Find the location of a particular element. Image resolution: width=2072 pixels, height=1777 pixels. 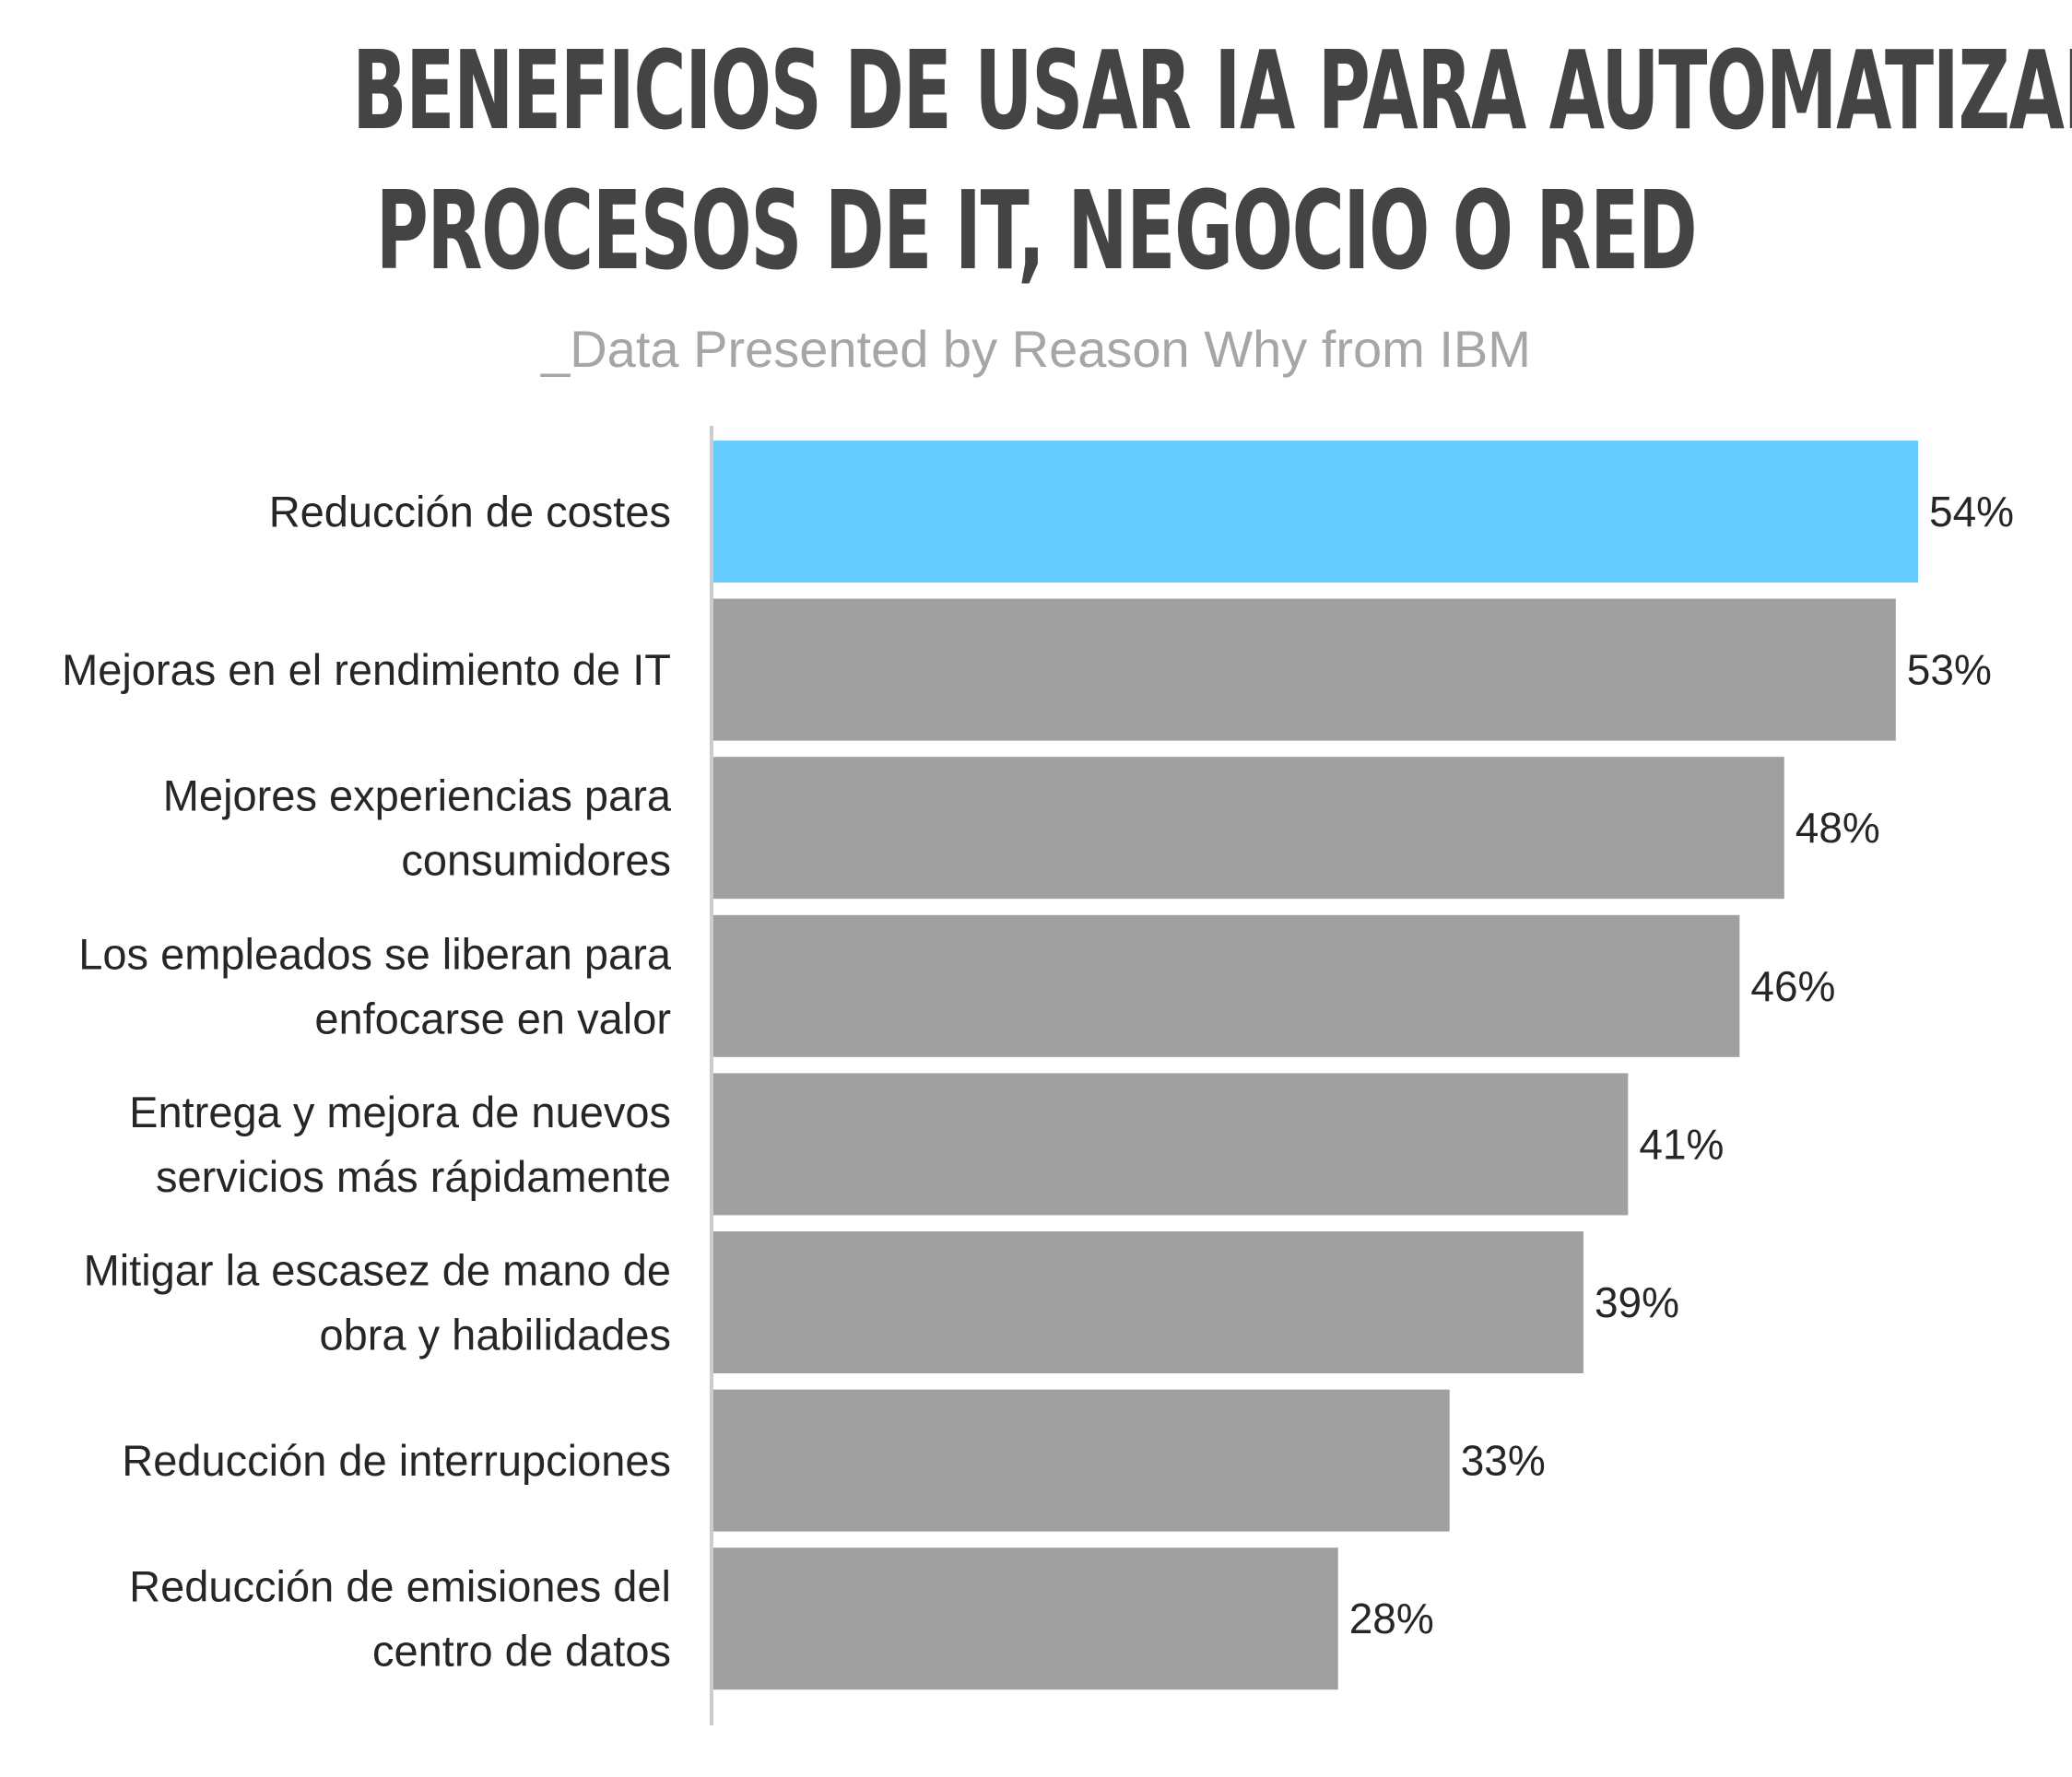

category-label-1-line-1: Reducción de costes is located at coordinates (470, 512).